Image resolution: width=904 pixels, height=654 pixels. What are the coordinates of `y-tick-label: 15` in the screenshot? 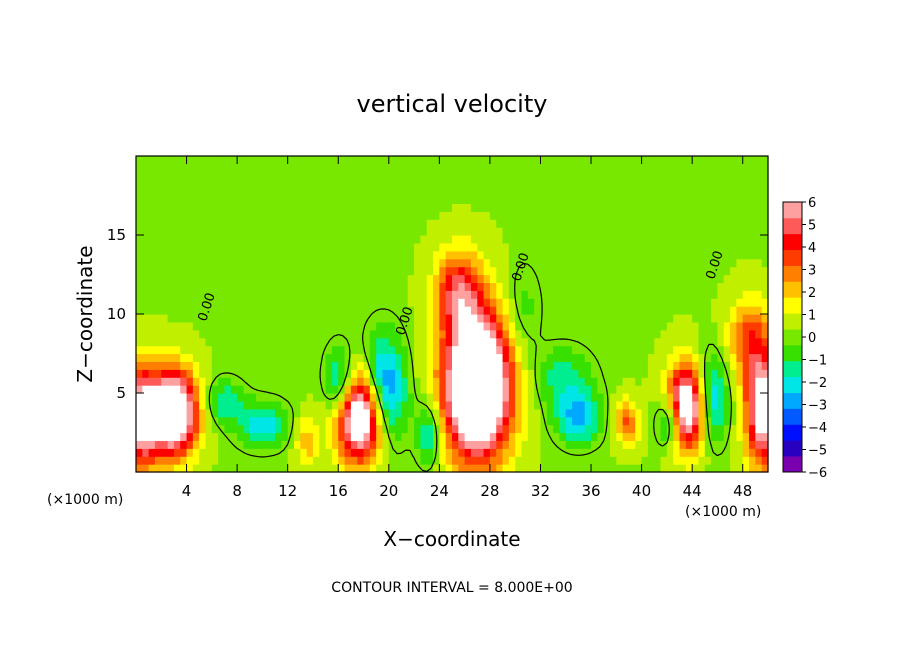 It's located at (116, 235).